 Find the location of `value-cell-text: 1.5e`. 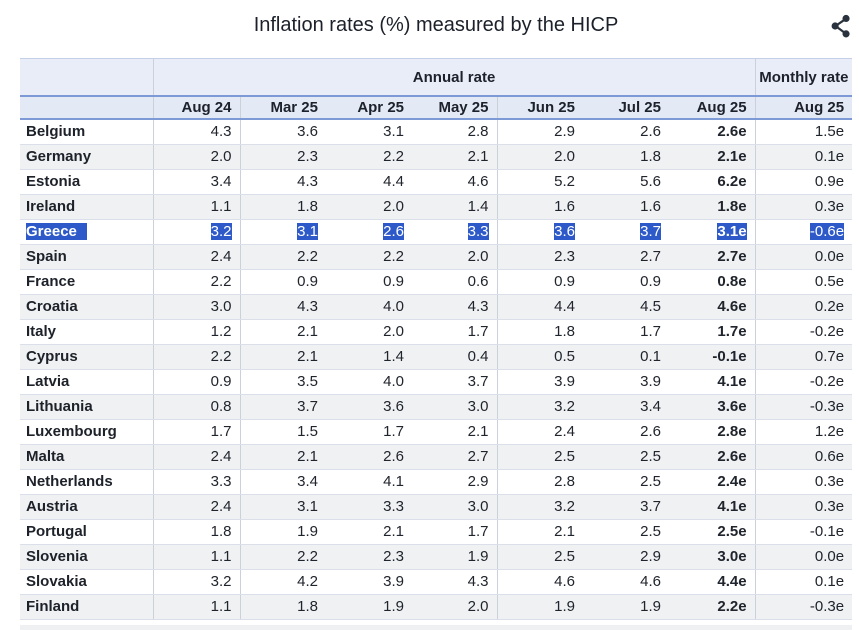

value-cell-text: 1.5e is located at coordinates (829, 131).